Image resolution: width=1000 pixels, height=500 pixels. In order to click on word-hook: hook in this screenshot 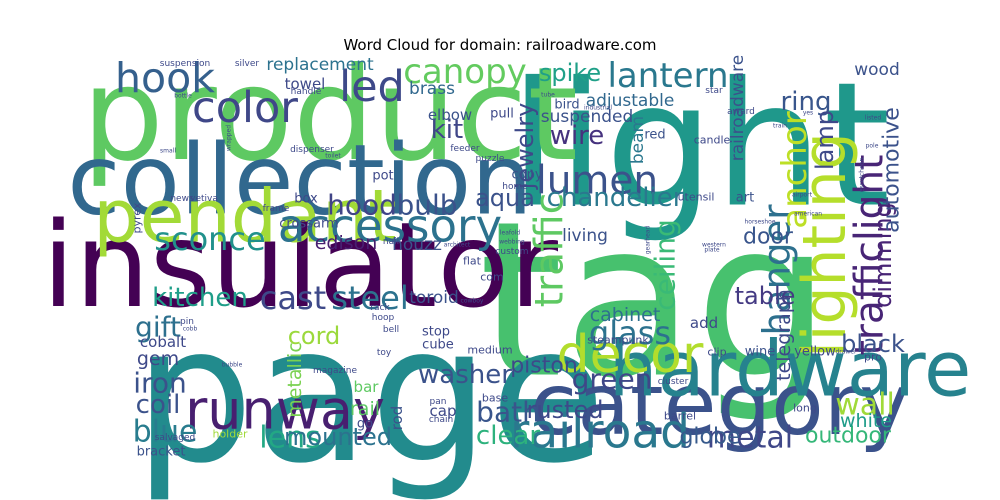, I will do `click(165, 78)`.